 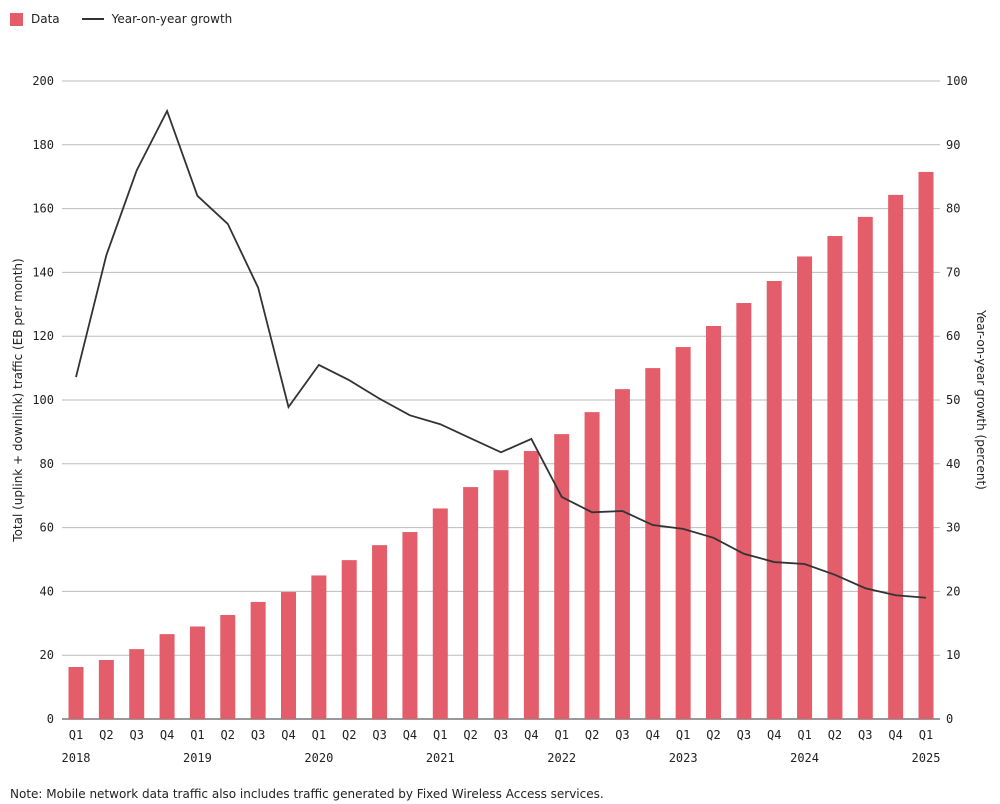 What do you see at coordinates (926, 758) in the screenshot?
I see `x-year-label: 2025` at bounding box center [926, 758].